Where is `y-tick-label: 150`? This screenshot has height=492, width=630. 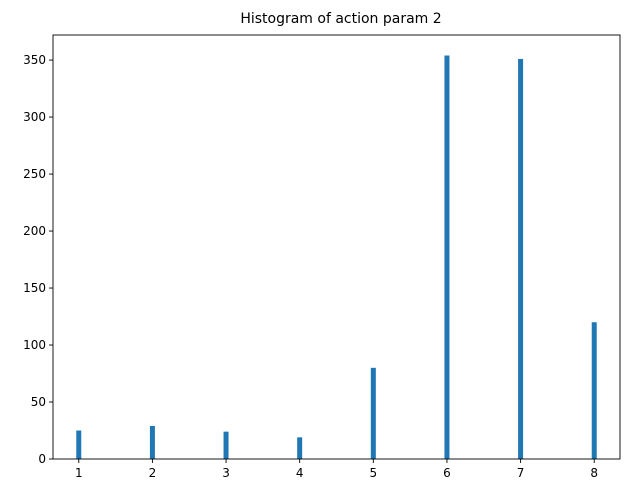
y-tick-label: 150 is located at coordinates (34, 288).